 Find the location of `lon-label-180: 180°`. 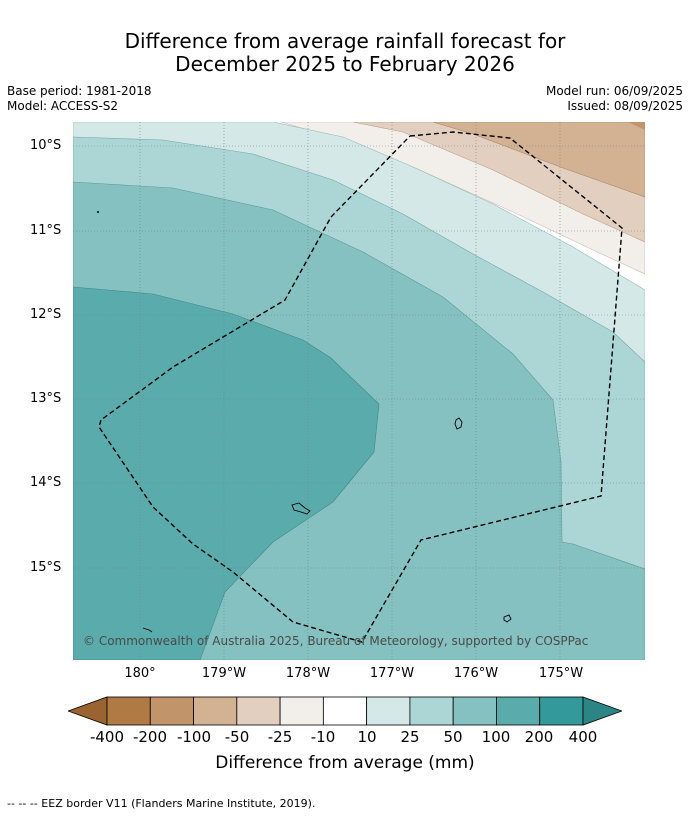

lon-label-180: 180° is located at coordinates (140, 673).